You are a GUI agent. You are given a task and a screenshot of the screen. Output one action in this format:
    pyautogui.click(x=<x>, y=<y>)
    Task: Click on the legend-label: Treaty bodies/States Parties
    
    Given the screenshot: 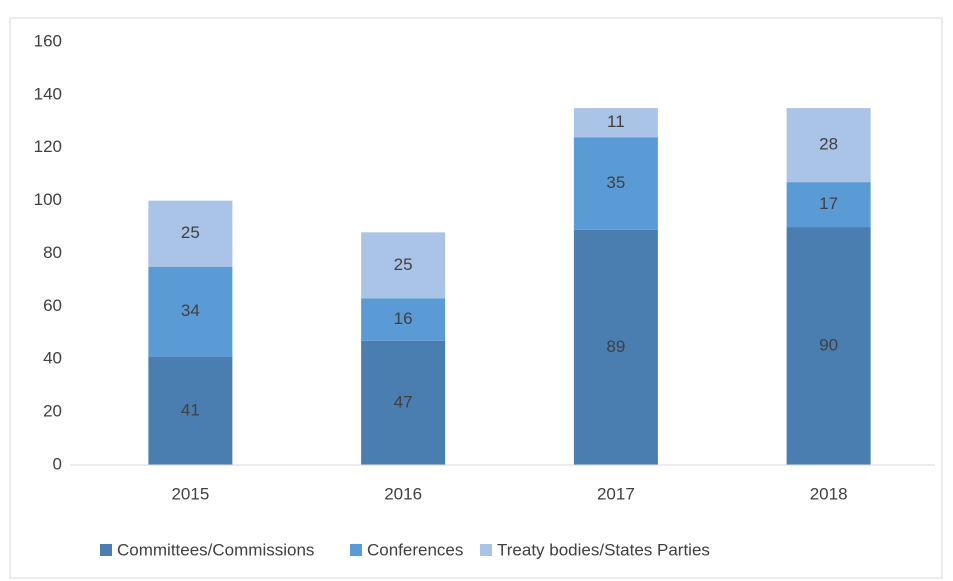 What is the action you would take?
    pyautogui.click(x=603, y=549)
    